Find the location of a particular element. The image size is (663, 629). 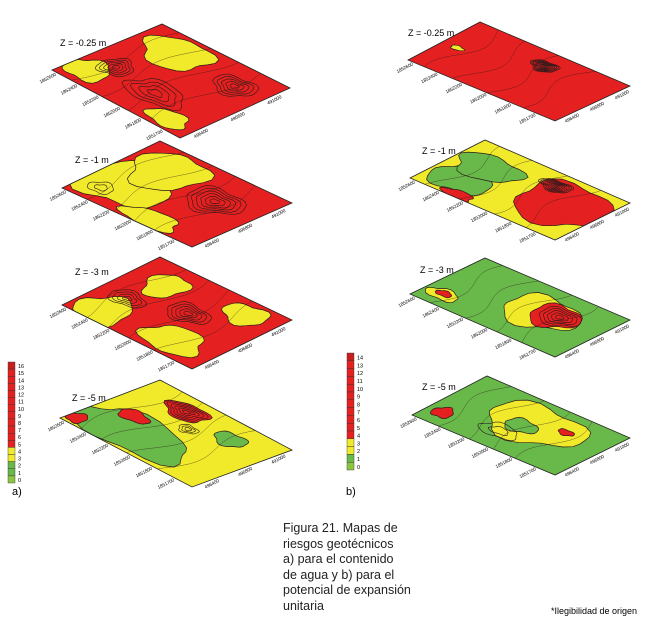

map-a2-depth-label: Z = -1 m is located at coordinates (92, 160).